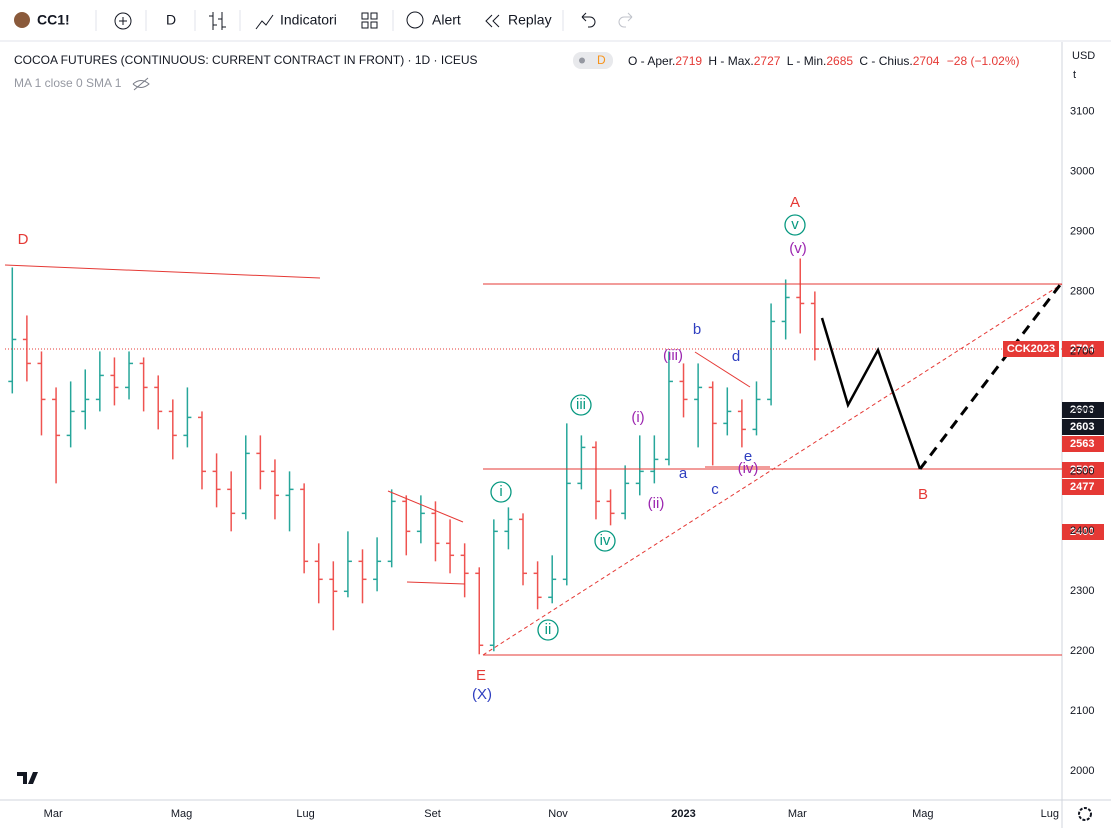 Image resolution: width=1111 pixels, height=828 pixels. Describe the element at coordinates (1074, 75) in the screenshot. I see `unit: t` at that location.